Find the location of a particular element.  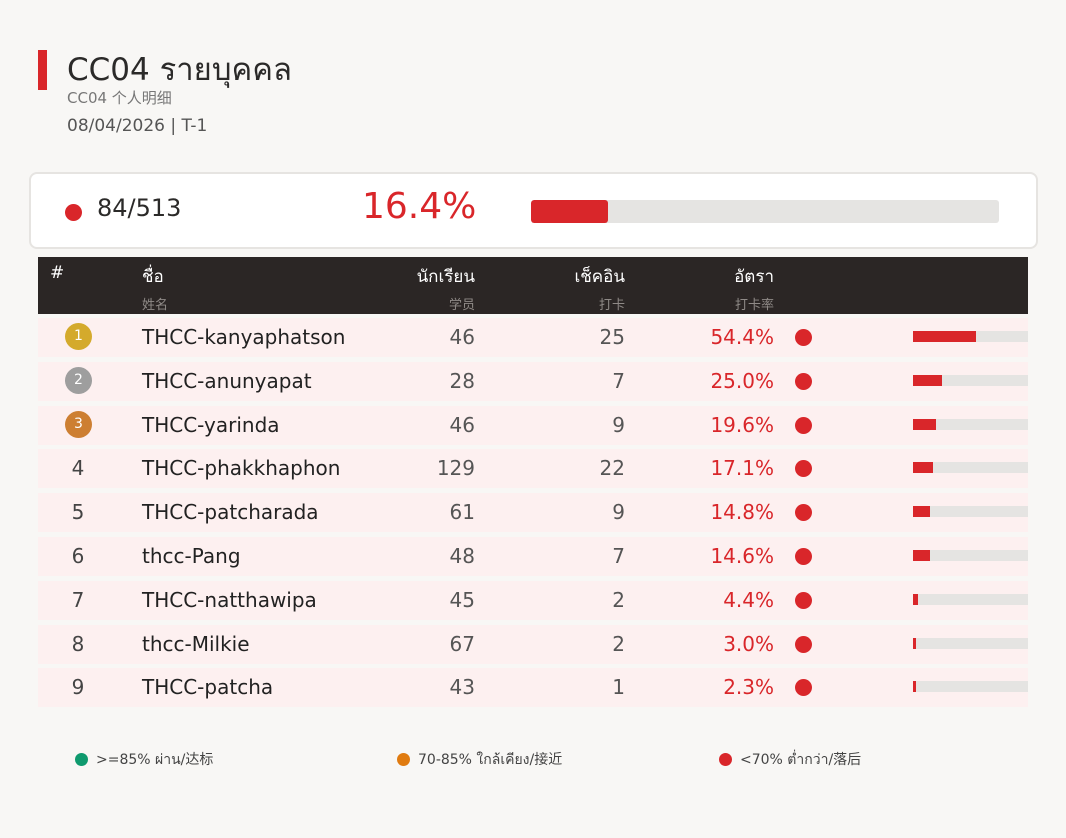

rate-value: 2.3% is located at coordinates (748, 687).